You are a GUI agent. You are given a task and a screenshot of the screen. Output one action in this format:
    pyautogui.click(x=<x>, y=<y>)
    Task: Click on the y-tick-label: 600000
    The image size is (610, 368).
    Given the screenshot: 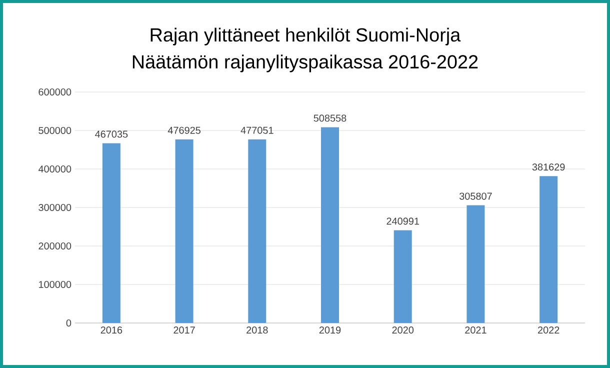 What is the action you would take?
    pyautogui.click(x=55, y=92)
    